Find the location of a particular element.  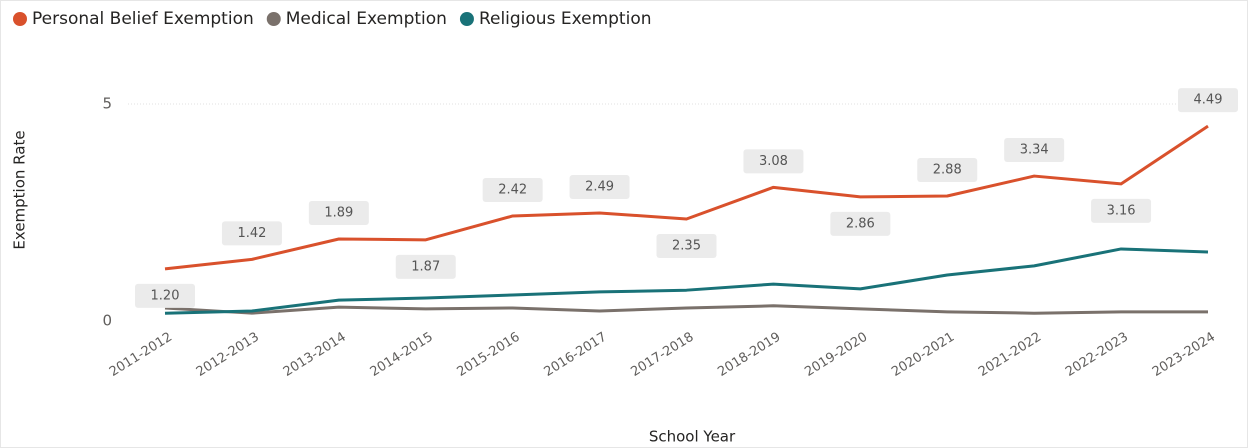

data-label: 2.35 is located at coordinates (686, 246).